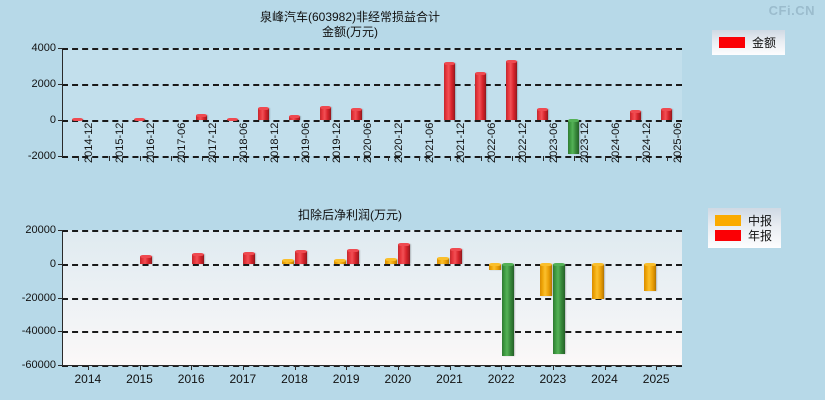 The width and height of the screenshot is (825, 400). Describe the element at coordinates (760, 220) in the screenshot. I see `legend-label: 中报` at that location.